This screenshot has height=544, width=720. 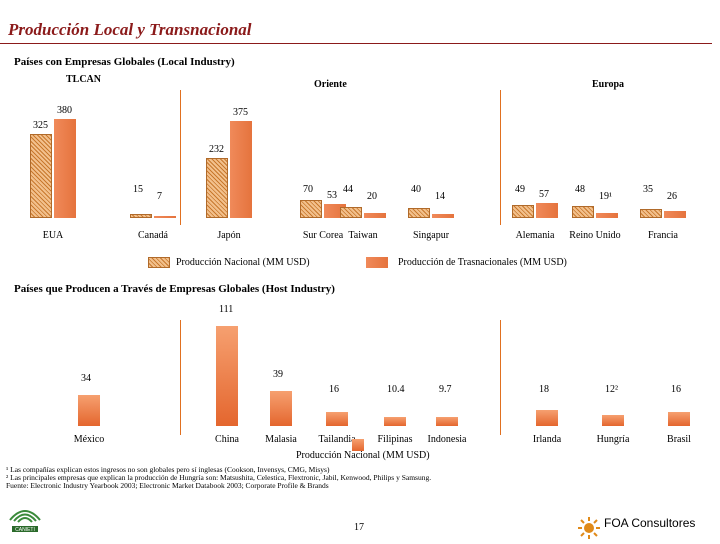 What do you see at coordinates (159, 196) in the screenshot?
I see `bar-value-label: 7` at bounding box center [159, 196].